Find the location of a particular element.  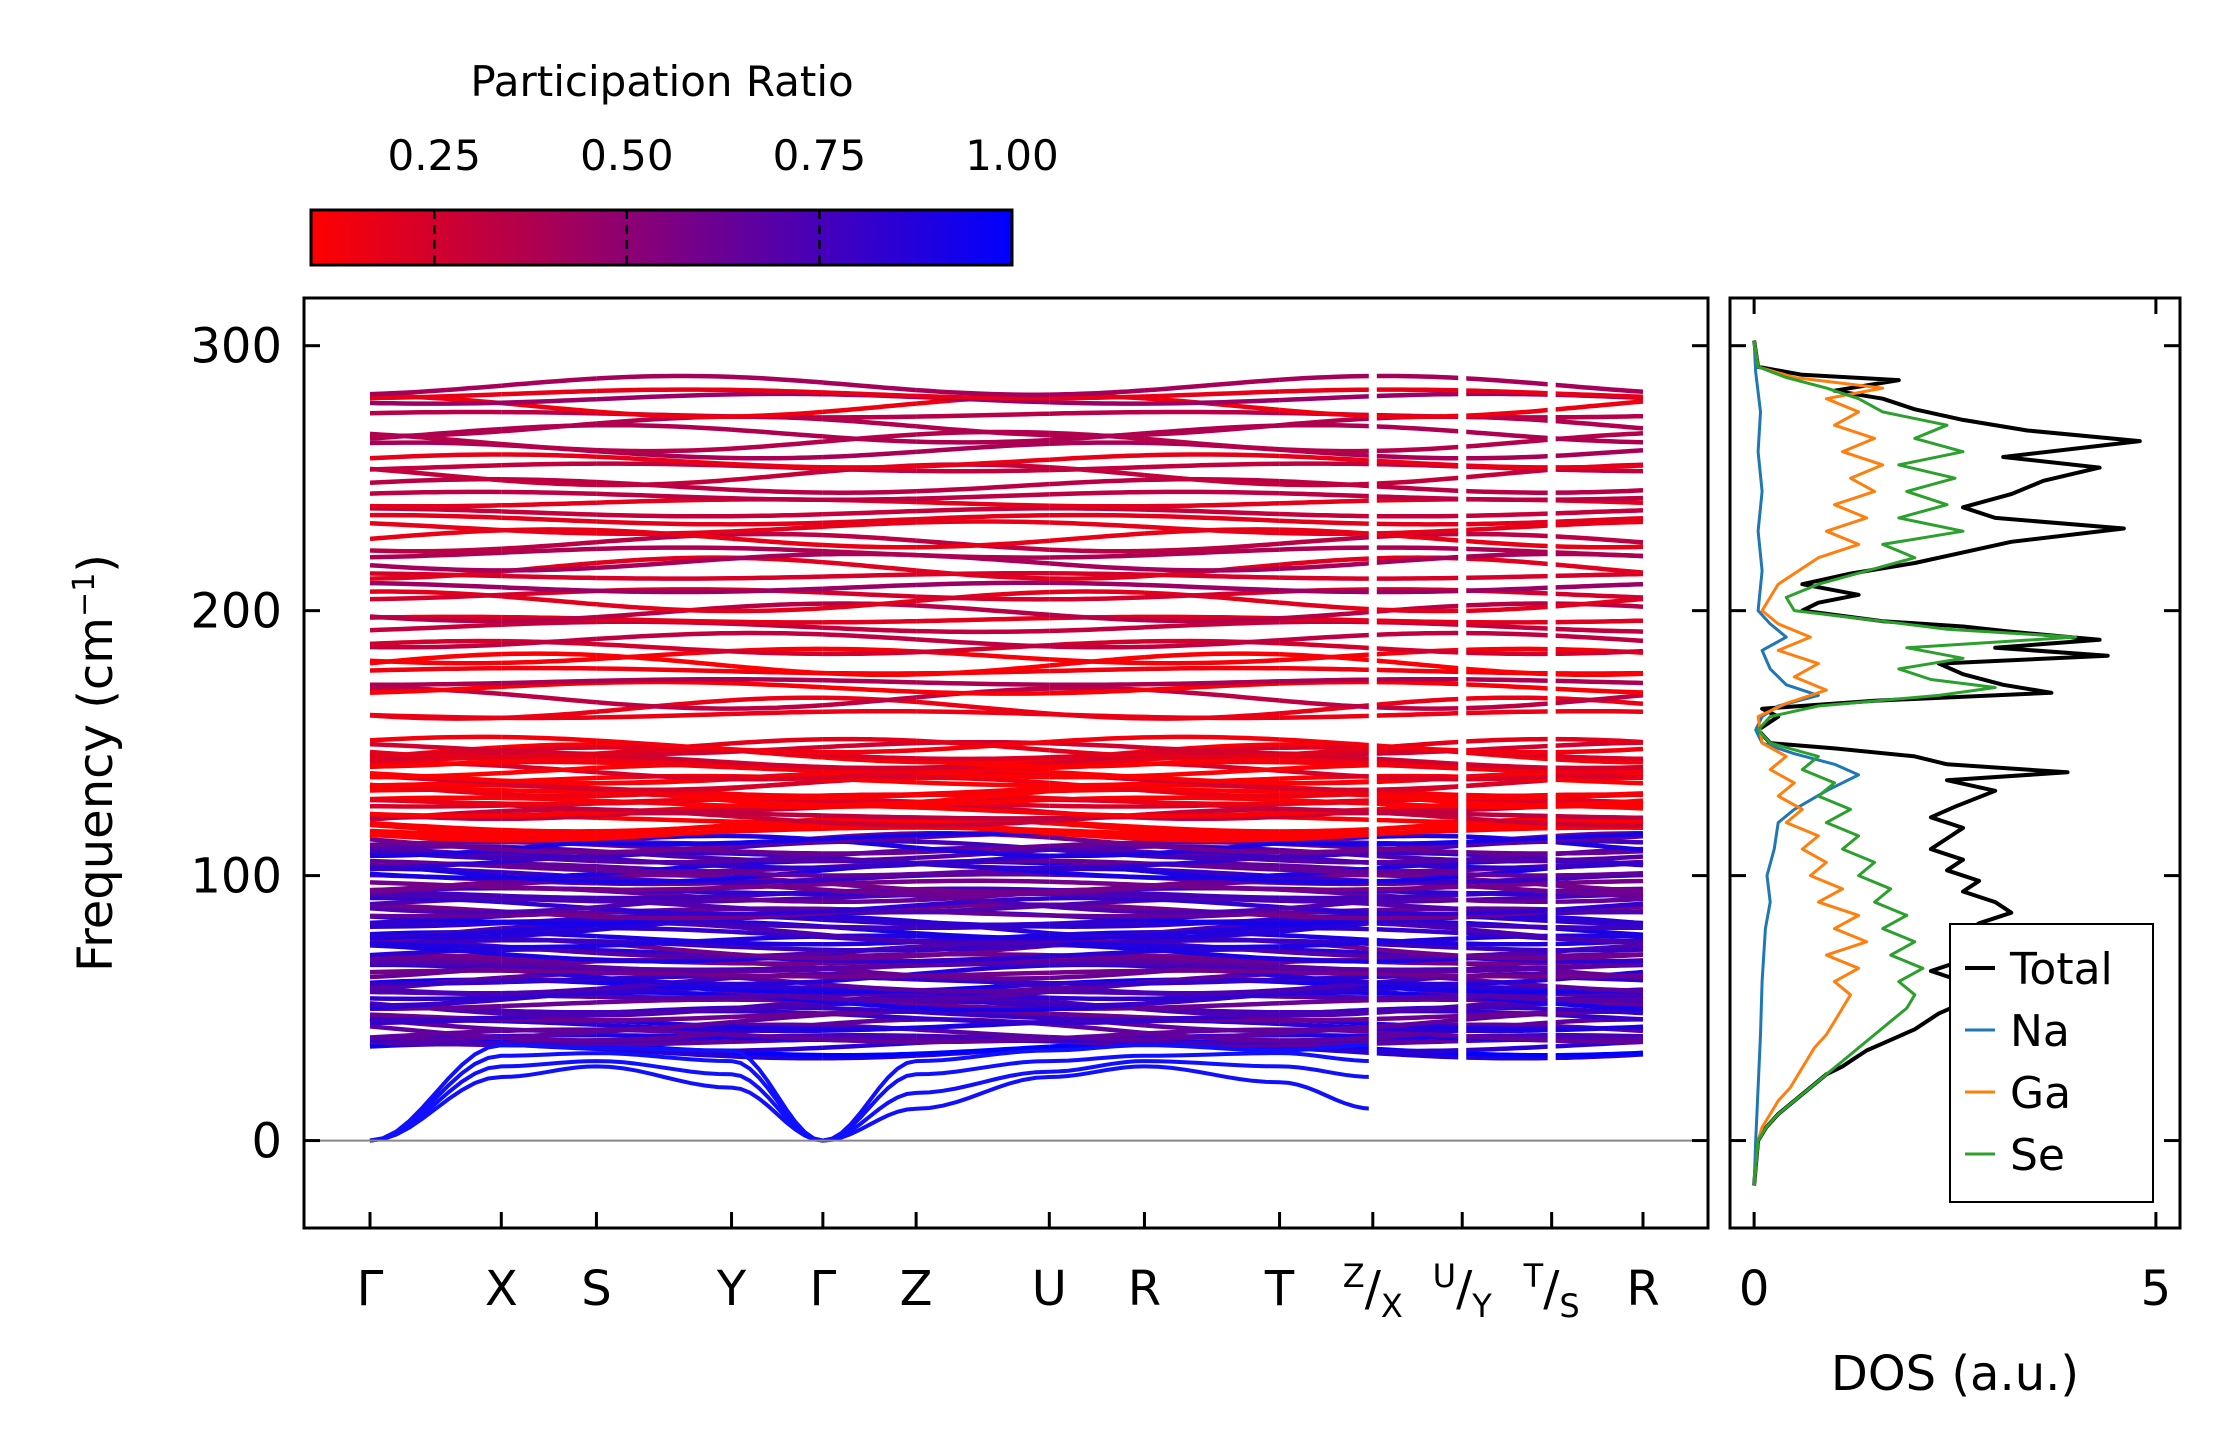

kpath-label: Z/X is located at coordinates (1373, 1291).